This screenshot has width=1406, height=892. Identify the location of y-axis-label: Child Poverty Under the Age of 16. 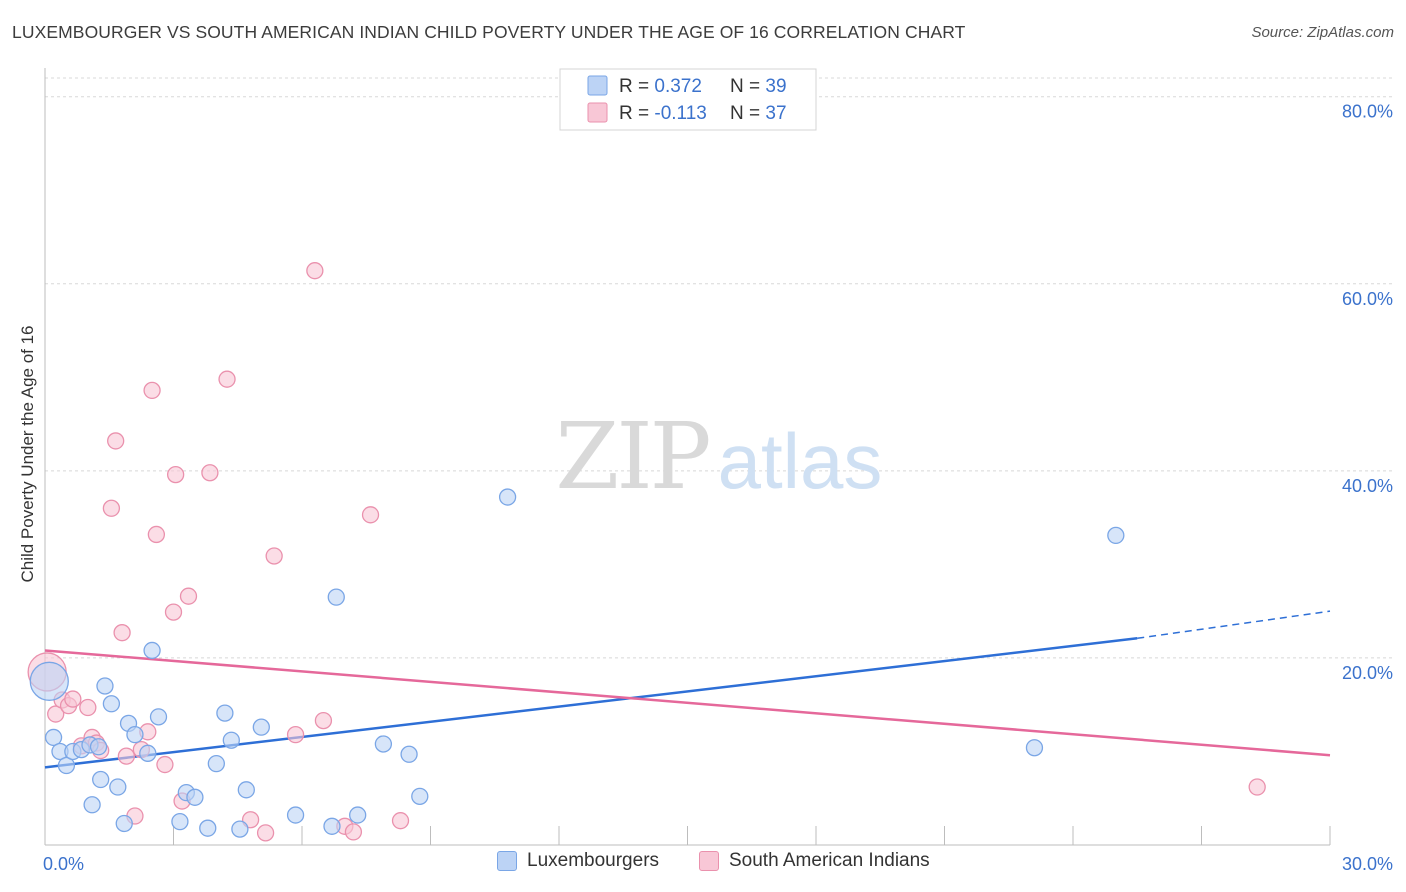
(27, 454).